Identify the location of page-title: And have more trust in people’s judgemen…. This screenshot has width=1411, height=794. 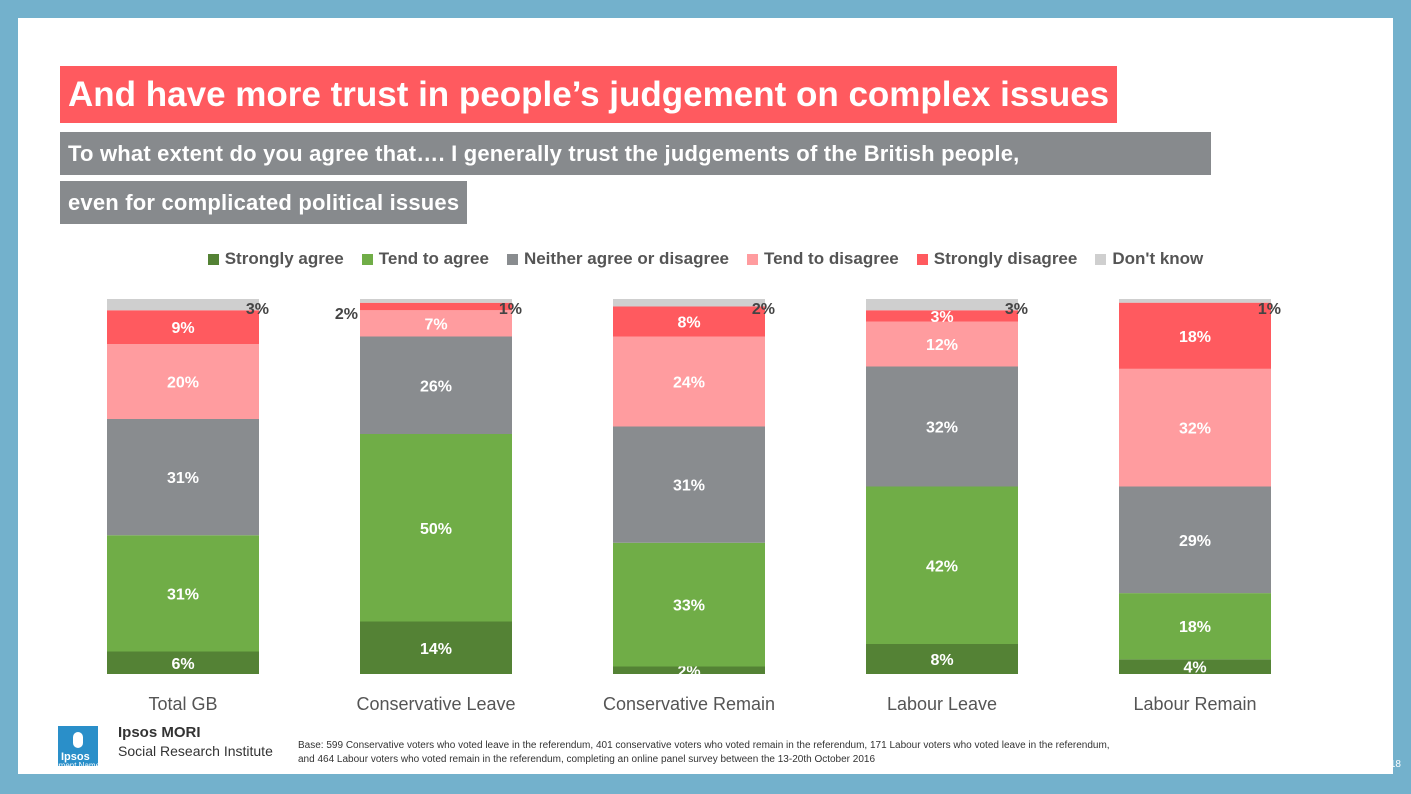
(589, 94).